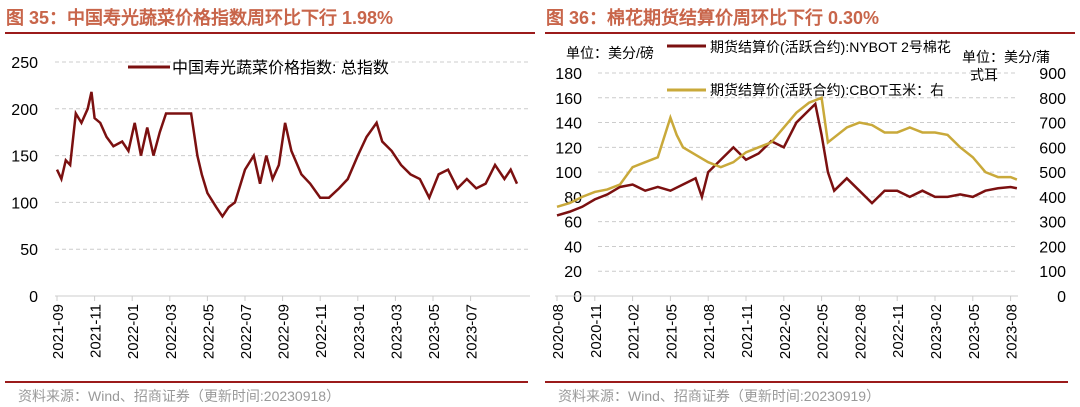 This screenshot has height=407, width=1080. Describe the element at coordinates (596, 331) in the screenshot. I see `x-tick-label: 2020-11` at that location.